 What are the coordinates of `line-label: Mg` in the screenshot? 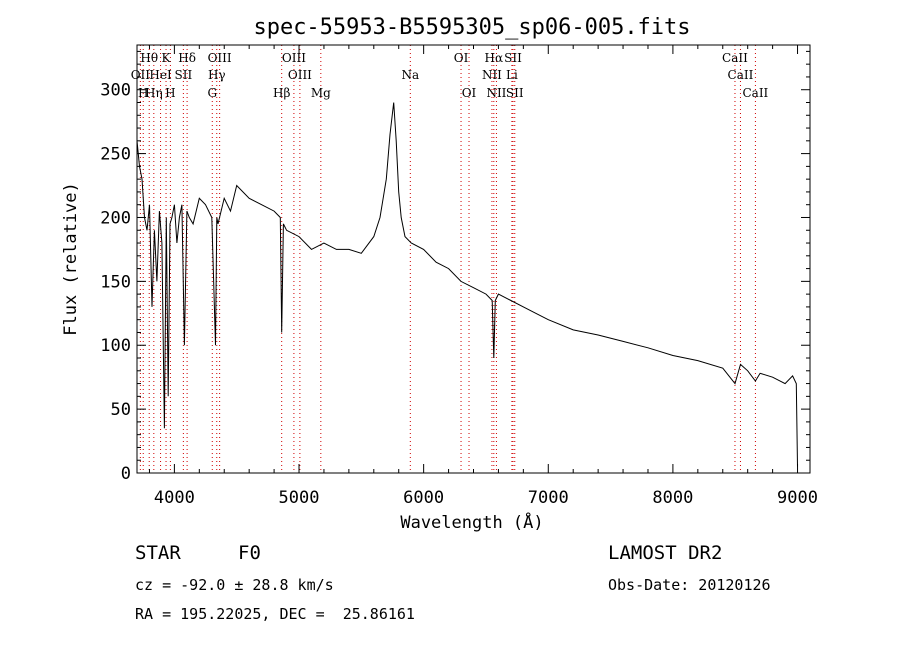 It's located at (321, 93).